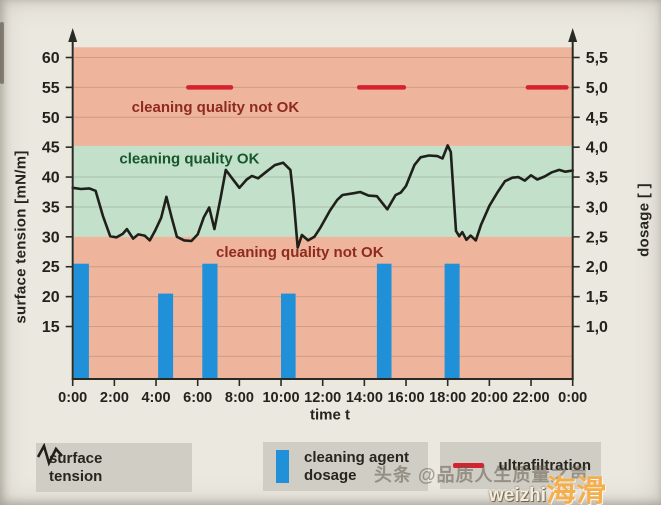 The width and height of the screenshot is (661, 505). What do you see at coordinates (51, 178) in the screenshot?
I see `y-left-tick-label: 40` at bounding box center [51, 178].